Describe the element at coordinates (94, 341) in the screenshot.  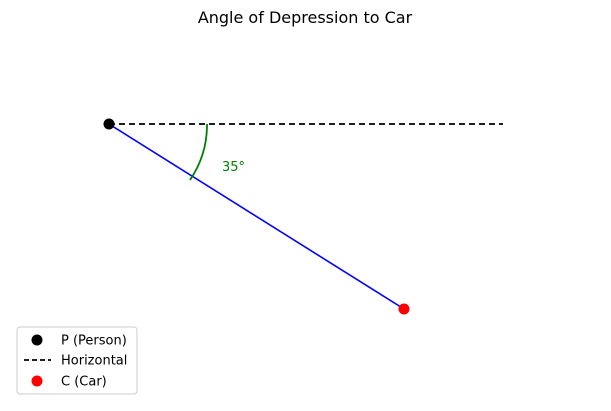
I see `legend-person-label: P (Person)` at that location.